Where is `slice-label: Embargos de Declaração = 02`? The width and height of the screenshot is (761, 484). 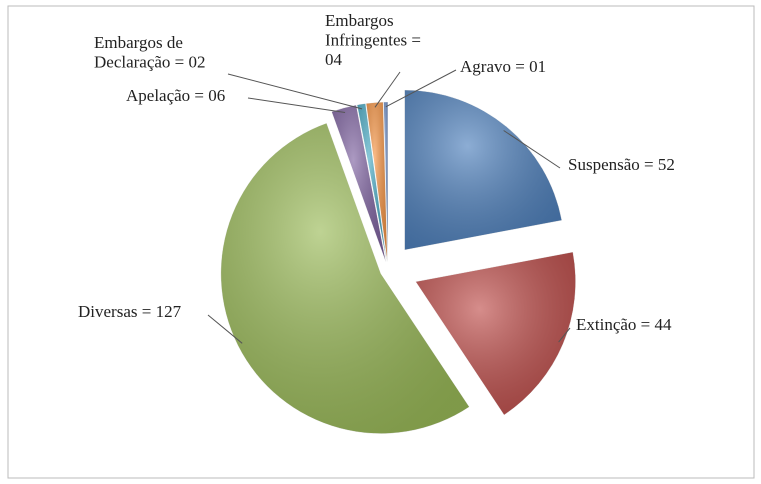
slice-label: Embargos de Declaração = 02 is located at coordinates (150, 52).